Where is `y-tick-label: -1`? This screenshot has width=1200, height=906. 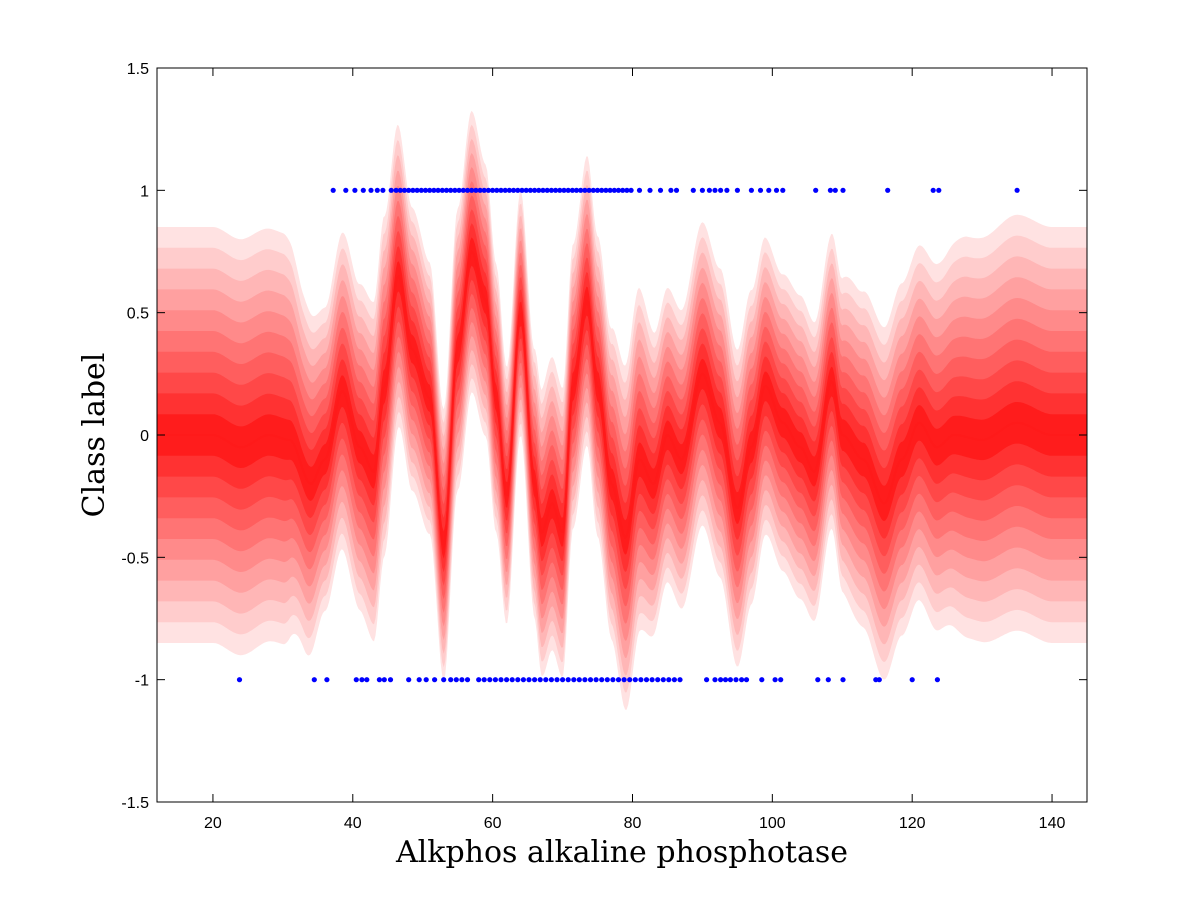
y-tick-label: -1 is located at coordinates (142, 681).